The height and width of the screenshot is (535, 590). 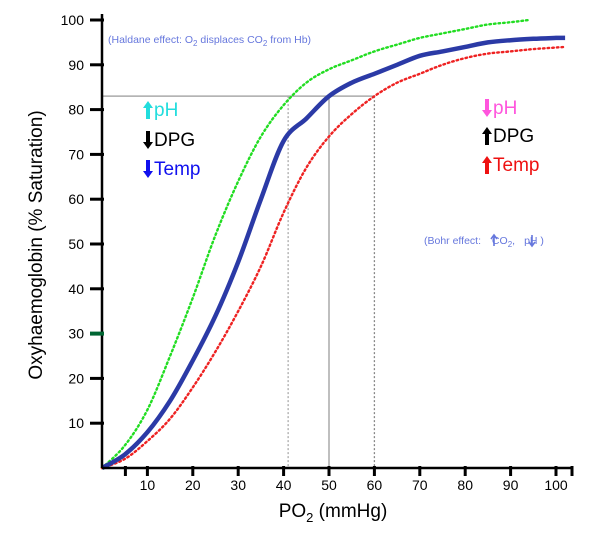 What do you see at coordinates (284, 485) in the screenshot?
I see `x-tick-label: 40` at bounding box center [284, 485].